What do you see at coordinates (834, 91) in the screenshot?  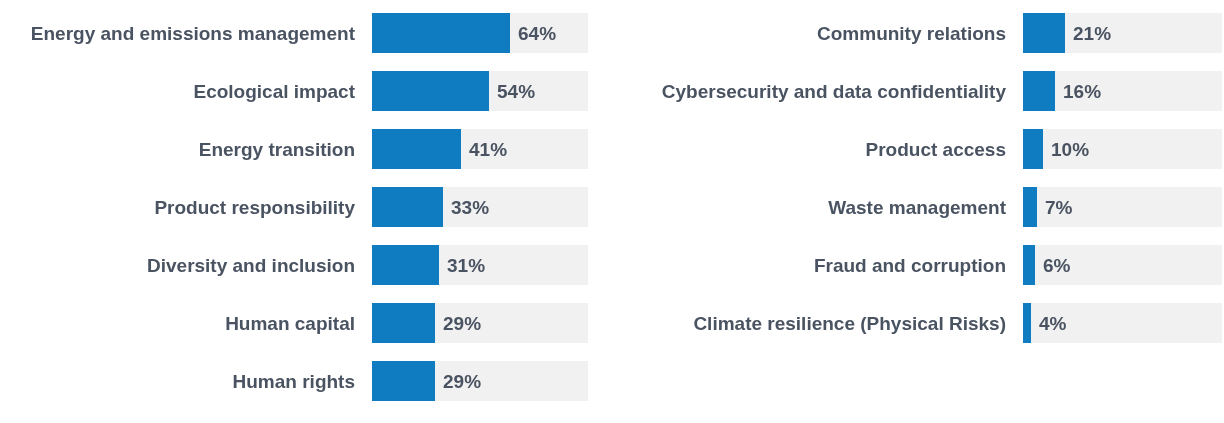 I see `y-tick-label: Cybersecurity and data confidentiality` at bounding box center [834, 91].